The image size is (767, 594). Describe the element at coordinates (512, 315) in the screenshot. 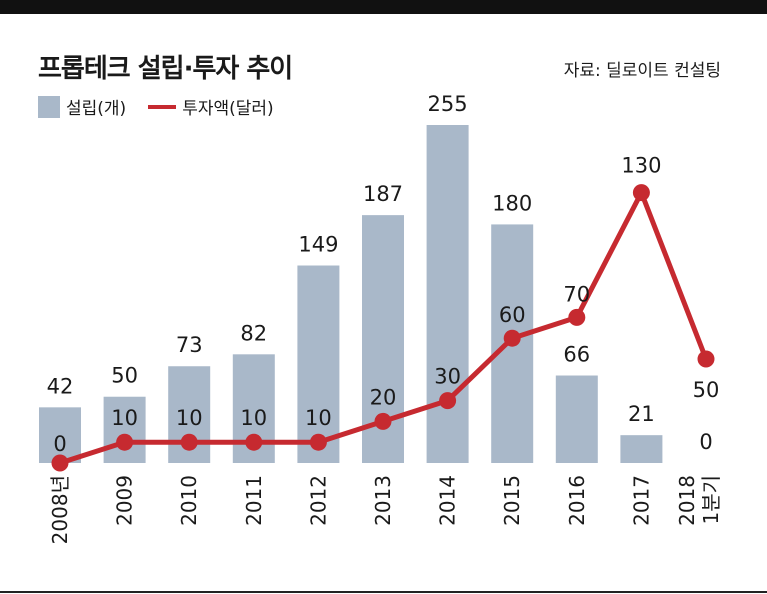

I see `investment-value-label: 60` at that location.